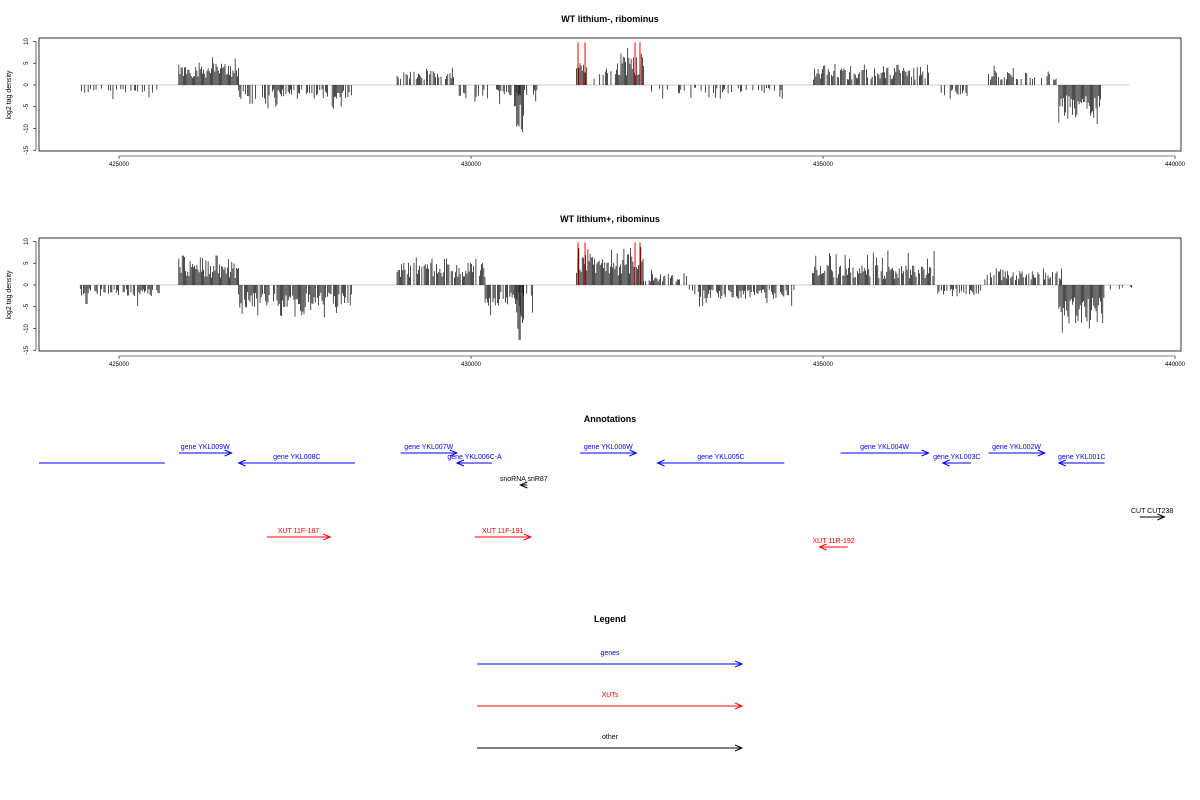  I want to click on feature-label: XUT 11R-192, so click(833, 541).